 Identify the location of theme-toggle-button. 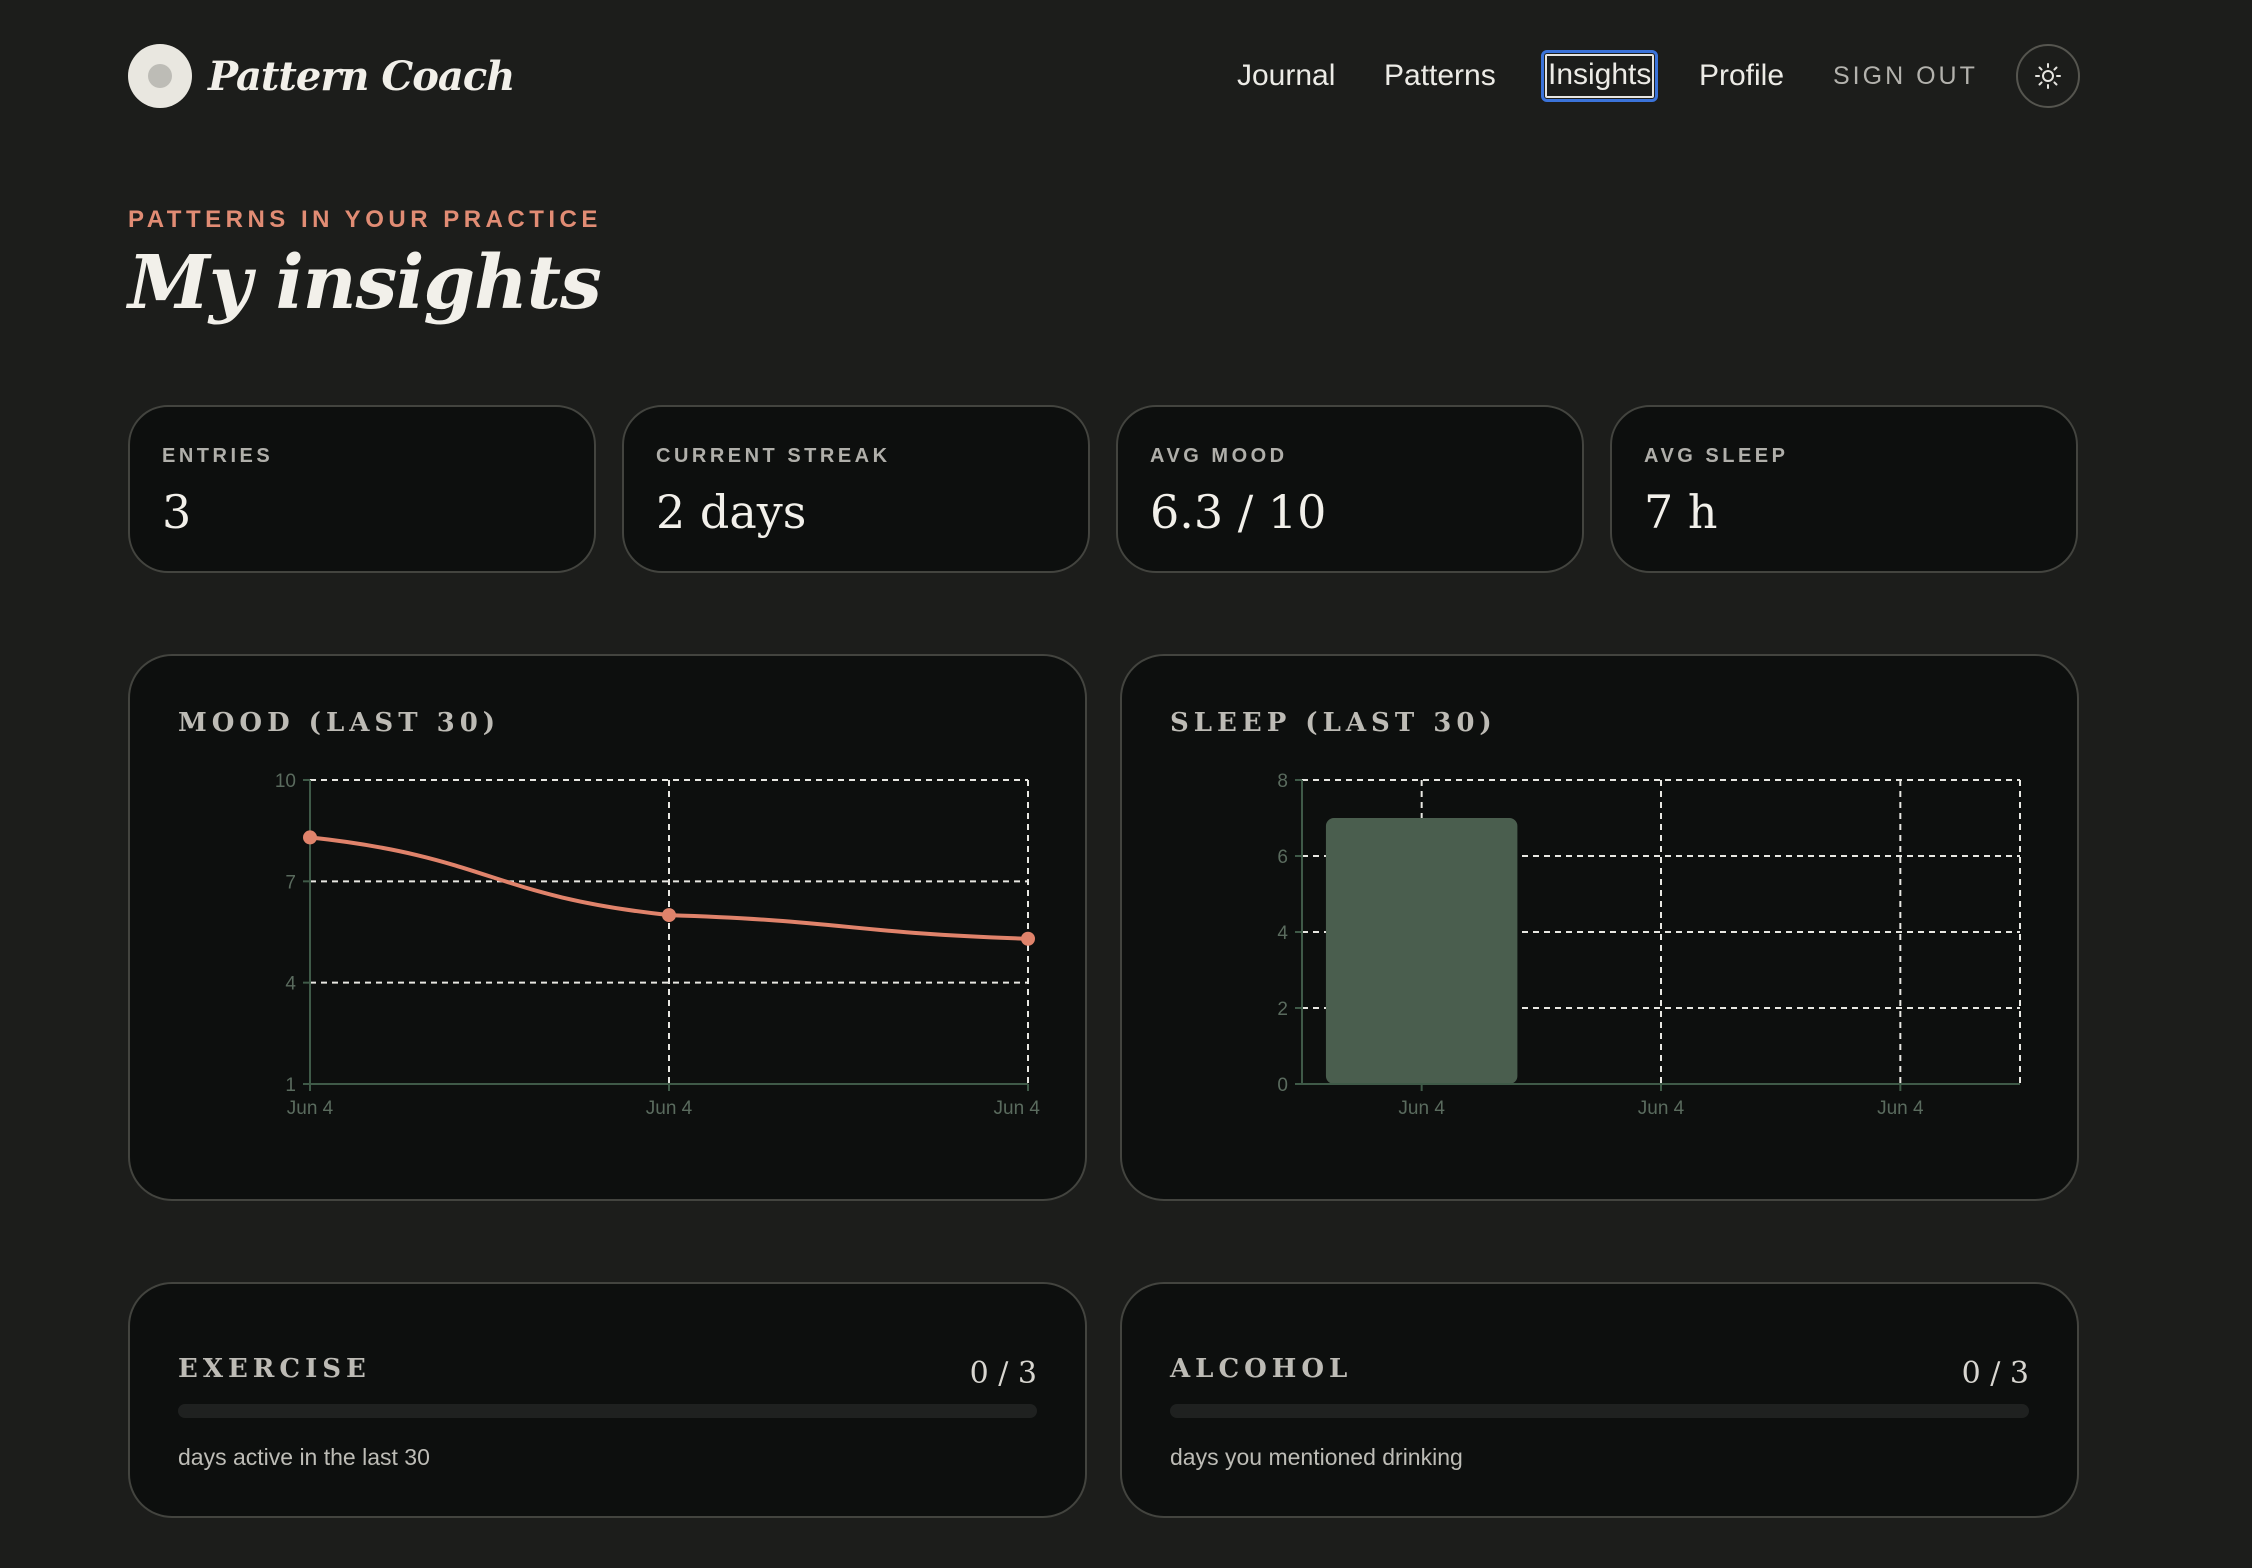
(2048, 76).